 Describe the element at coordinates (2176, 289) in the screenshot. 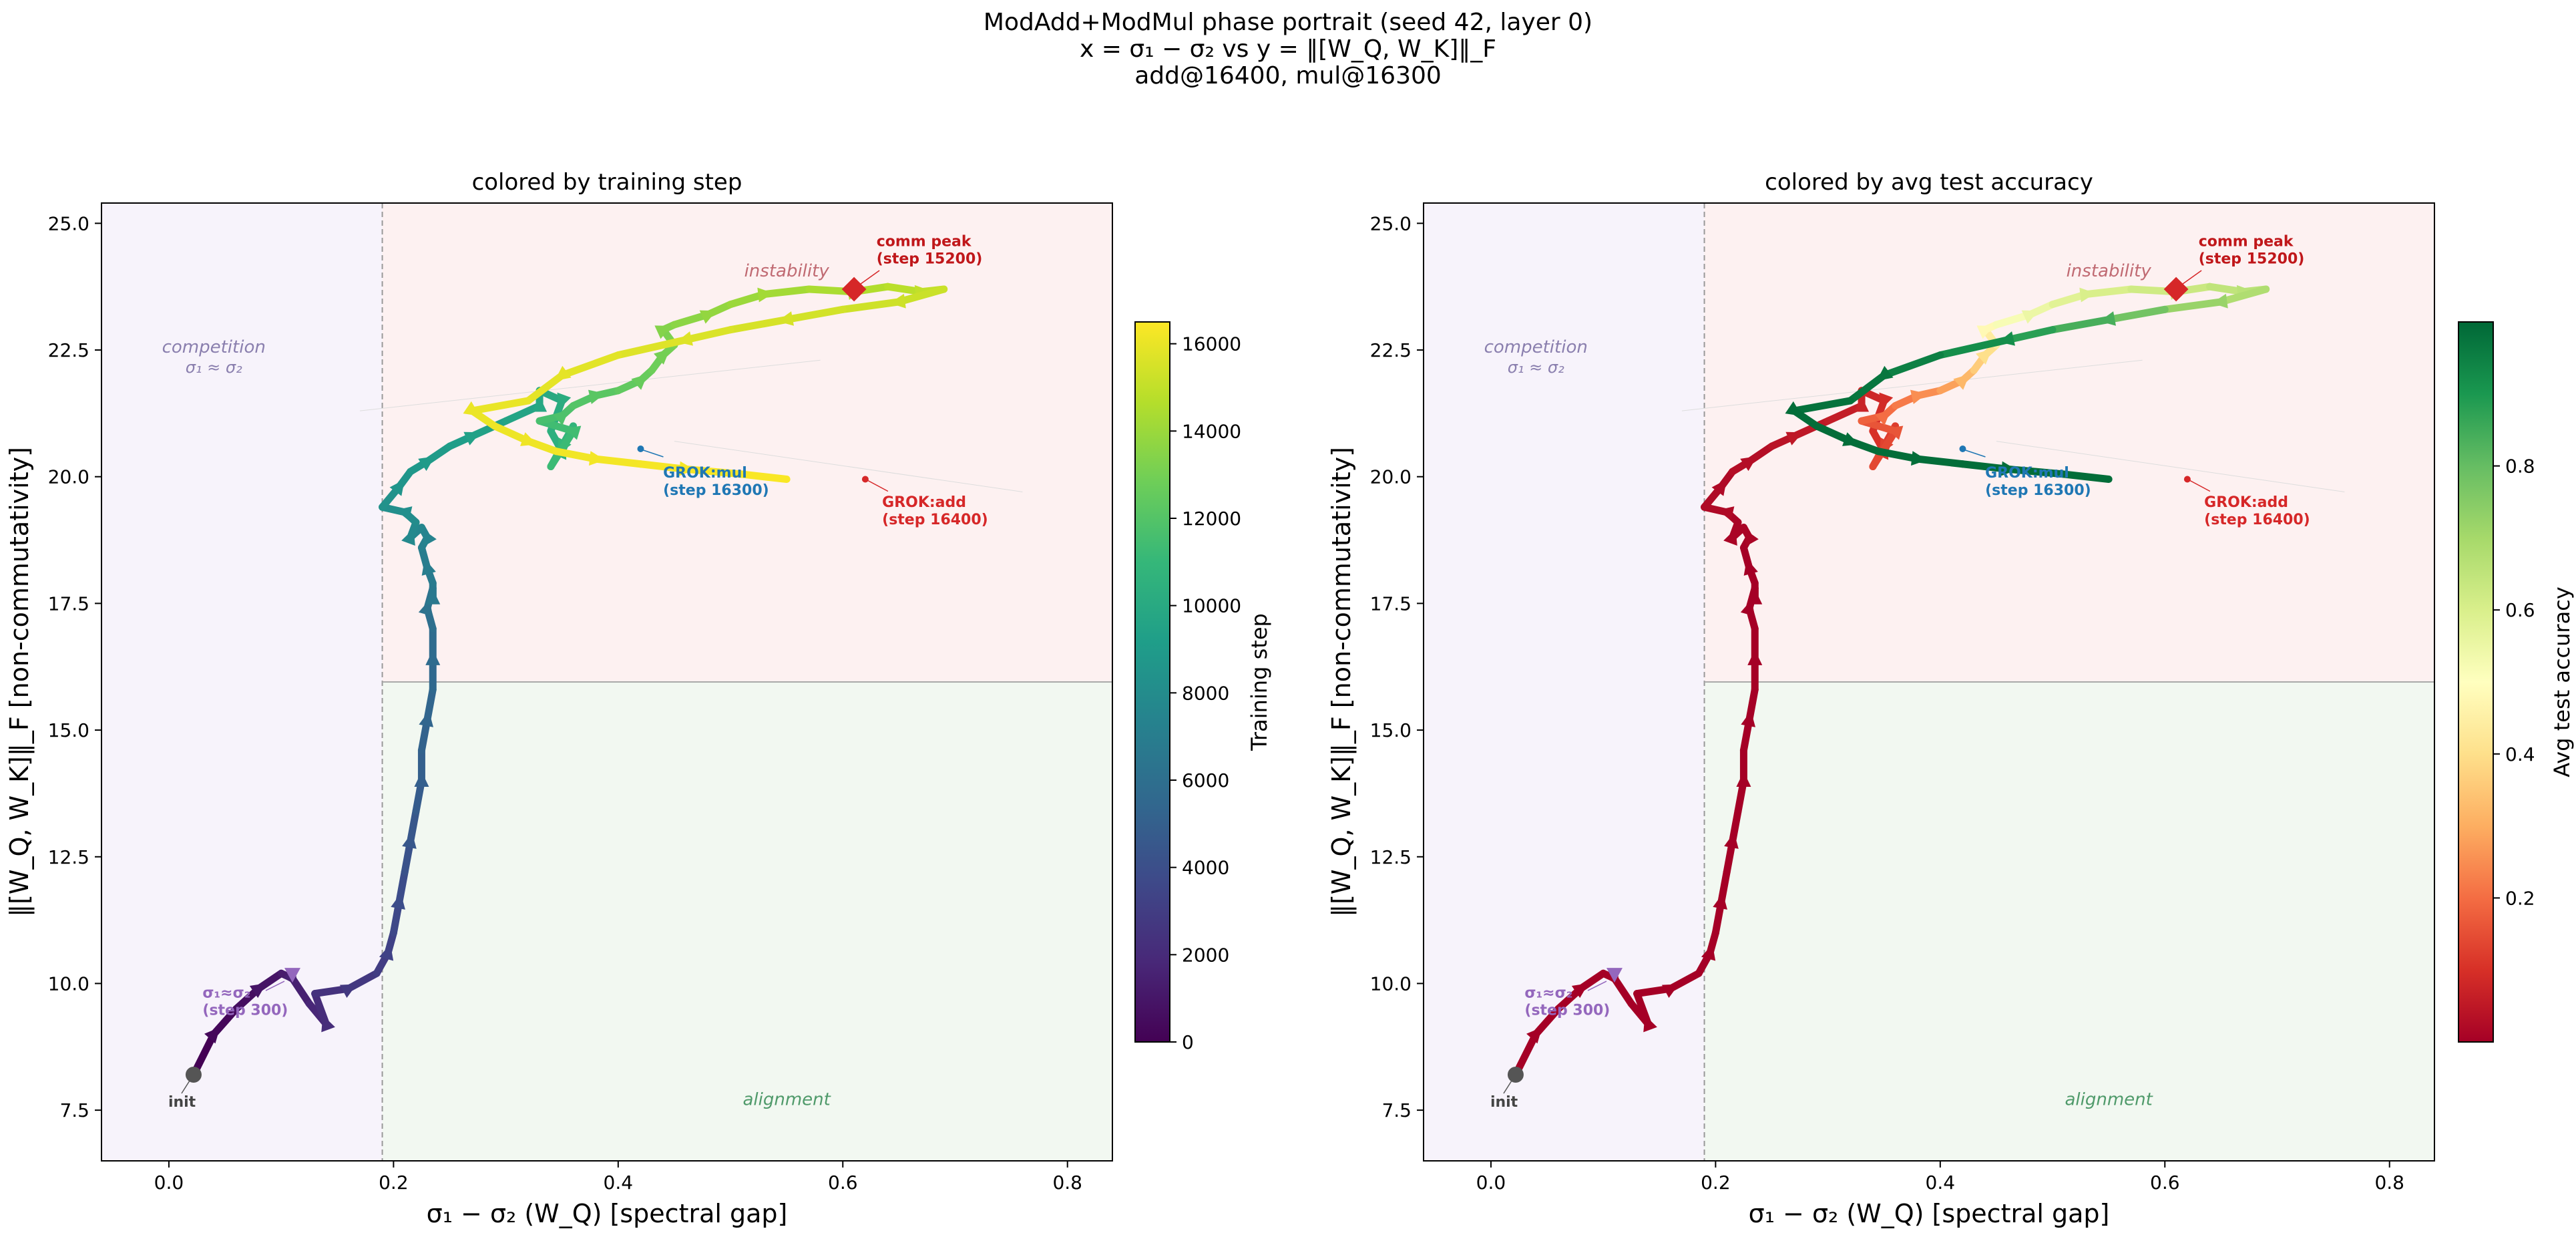

I see `comm-peak-marker` at that location.